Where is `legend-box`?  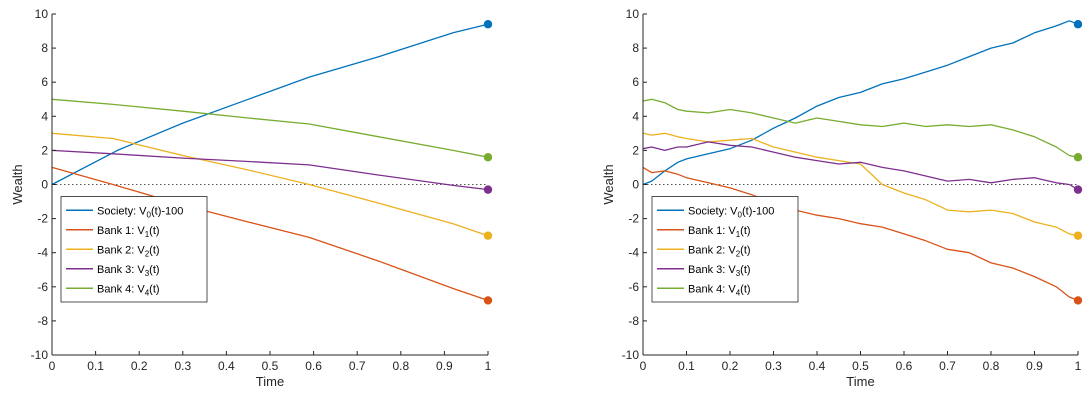 legend-box is located at coordinates (134, 249).